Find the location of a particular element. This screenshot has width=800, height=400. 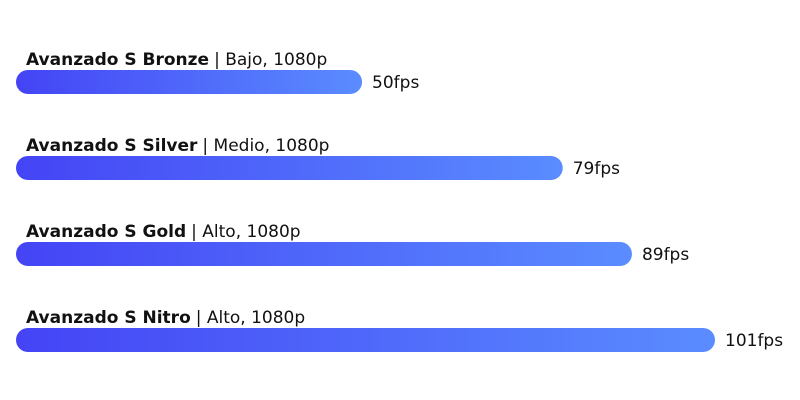

value-label: 89fps is located at coordinates (665, 255).